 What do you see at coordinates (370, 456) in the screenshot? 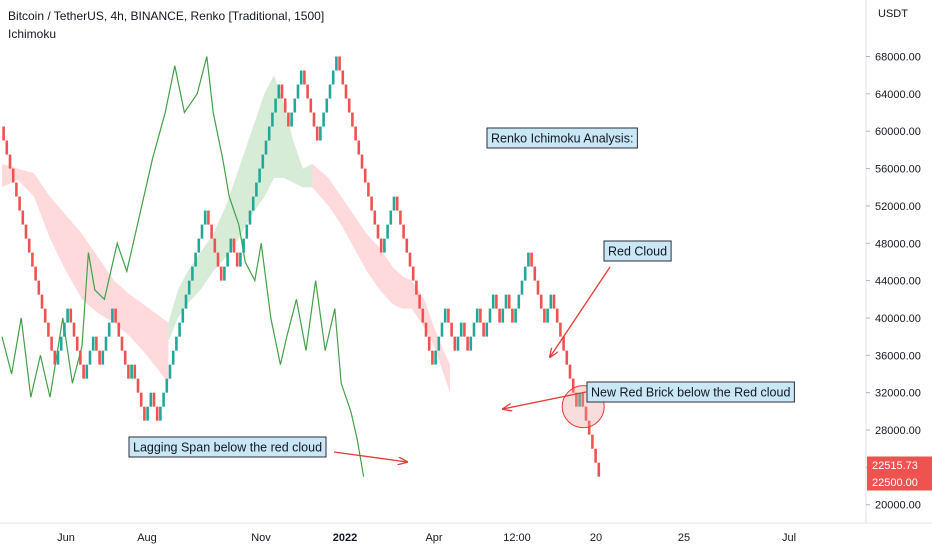
I see `arrow-lagging-span` at bounding box center [370, 456].